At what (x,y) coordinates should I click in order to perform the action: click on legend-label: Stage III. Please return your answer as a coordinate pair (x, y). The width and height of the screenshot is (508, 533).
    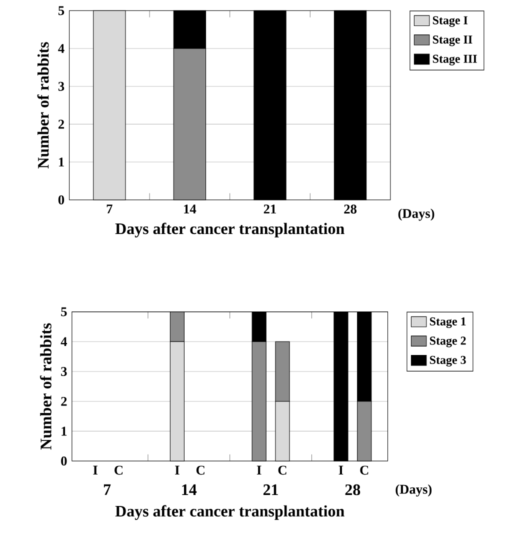
    Looking at the image, I should click on (455, 60).